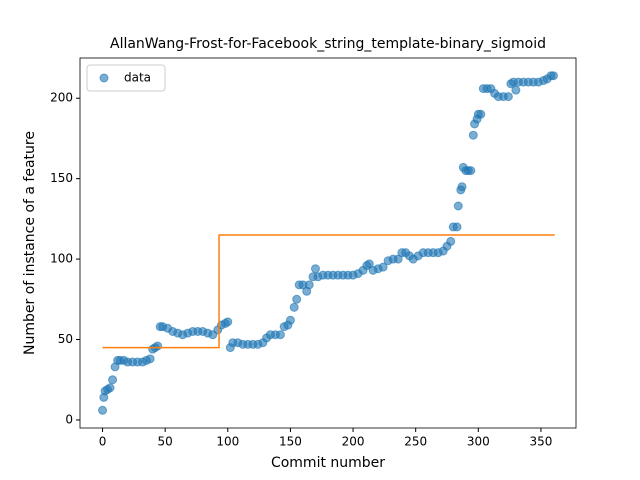  What do you see at coordinates (61, 259) in the screenshot?
I see `y-tick-label: 100` at bounding box center [61, 259].